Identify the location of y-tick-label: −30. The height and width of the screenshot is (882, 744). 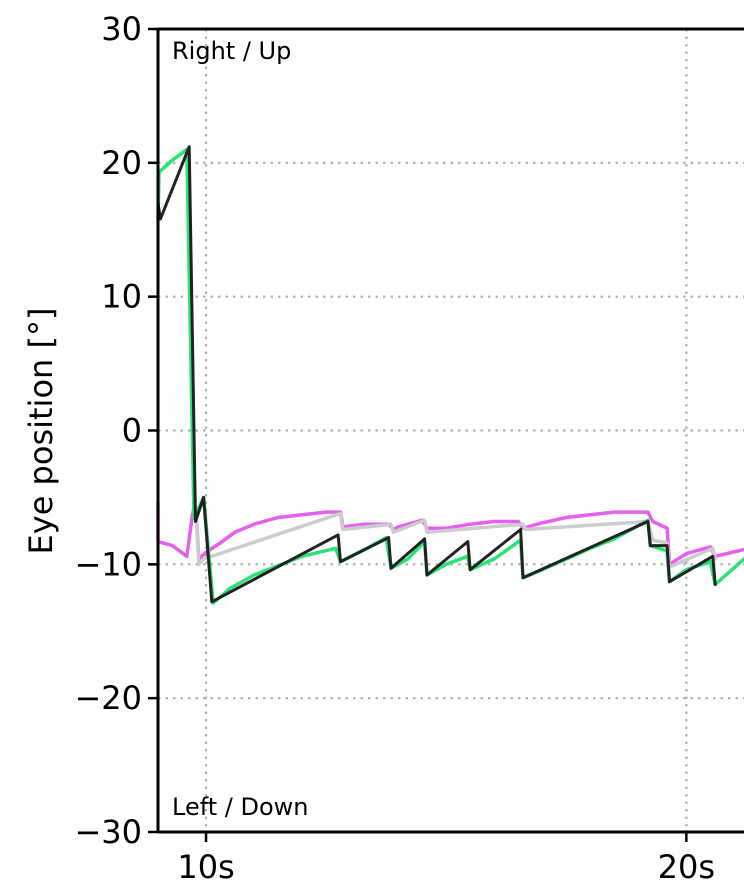
(108, 832).